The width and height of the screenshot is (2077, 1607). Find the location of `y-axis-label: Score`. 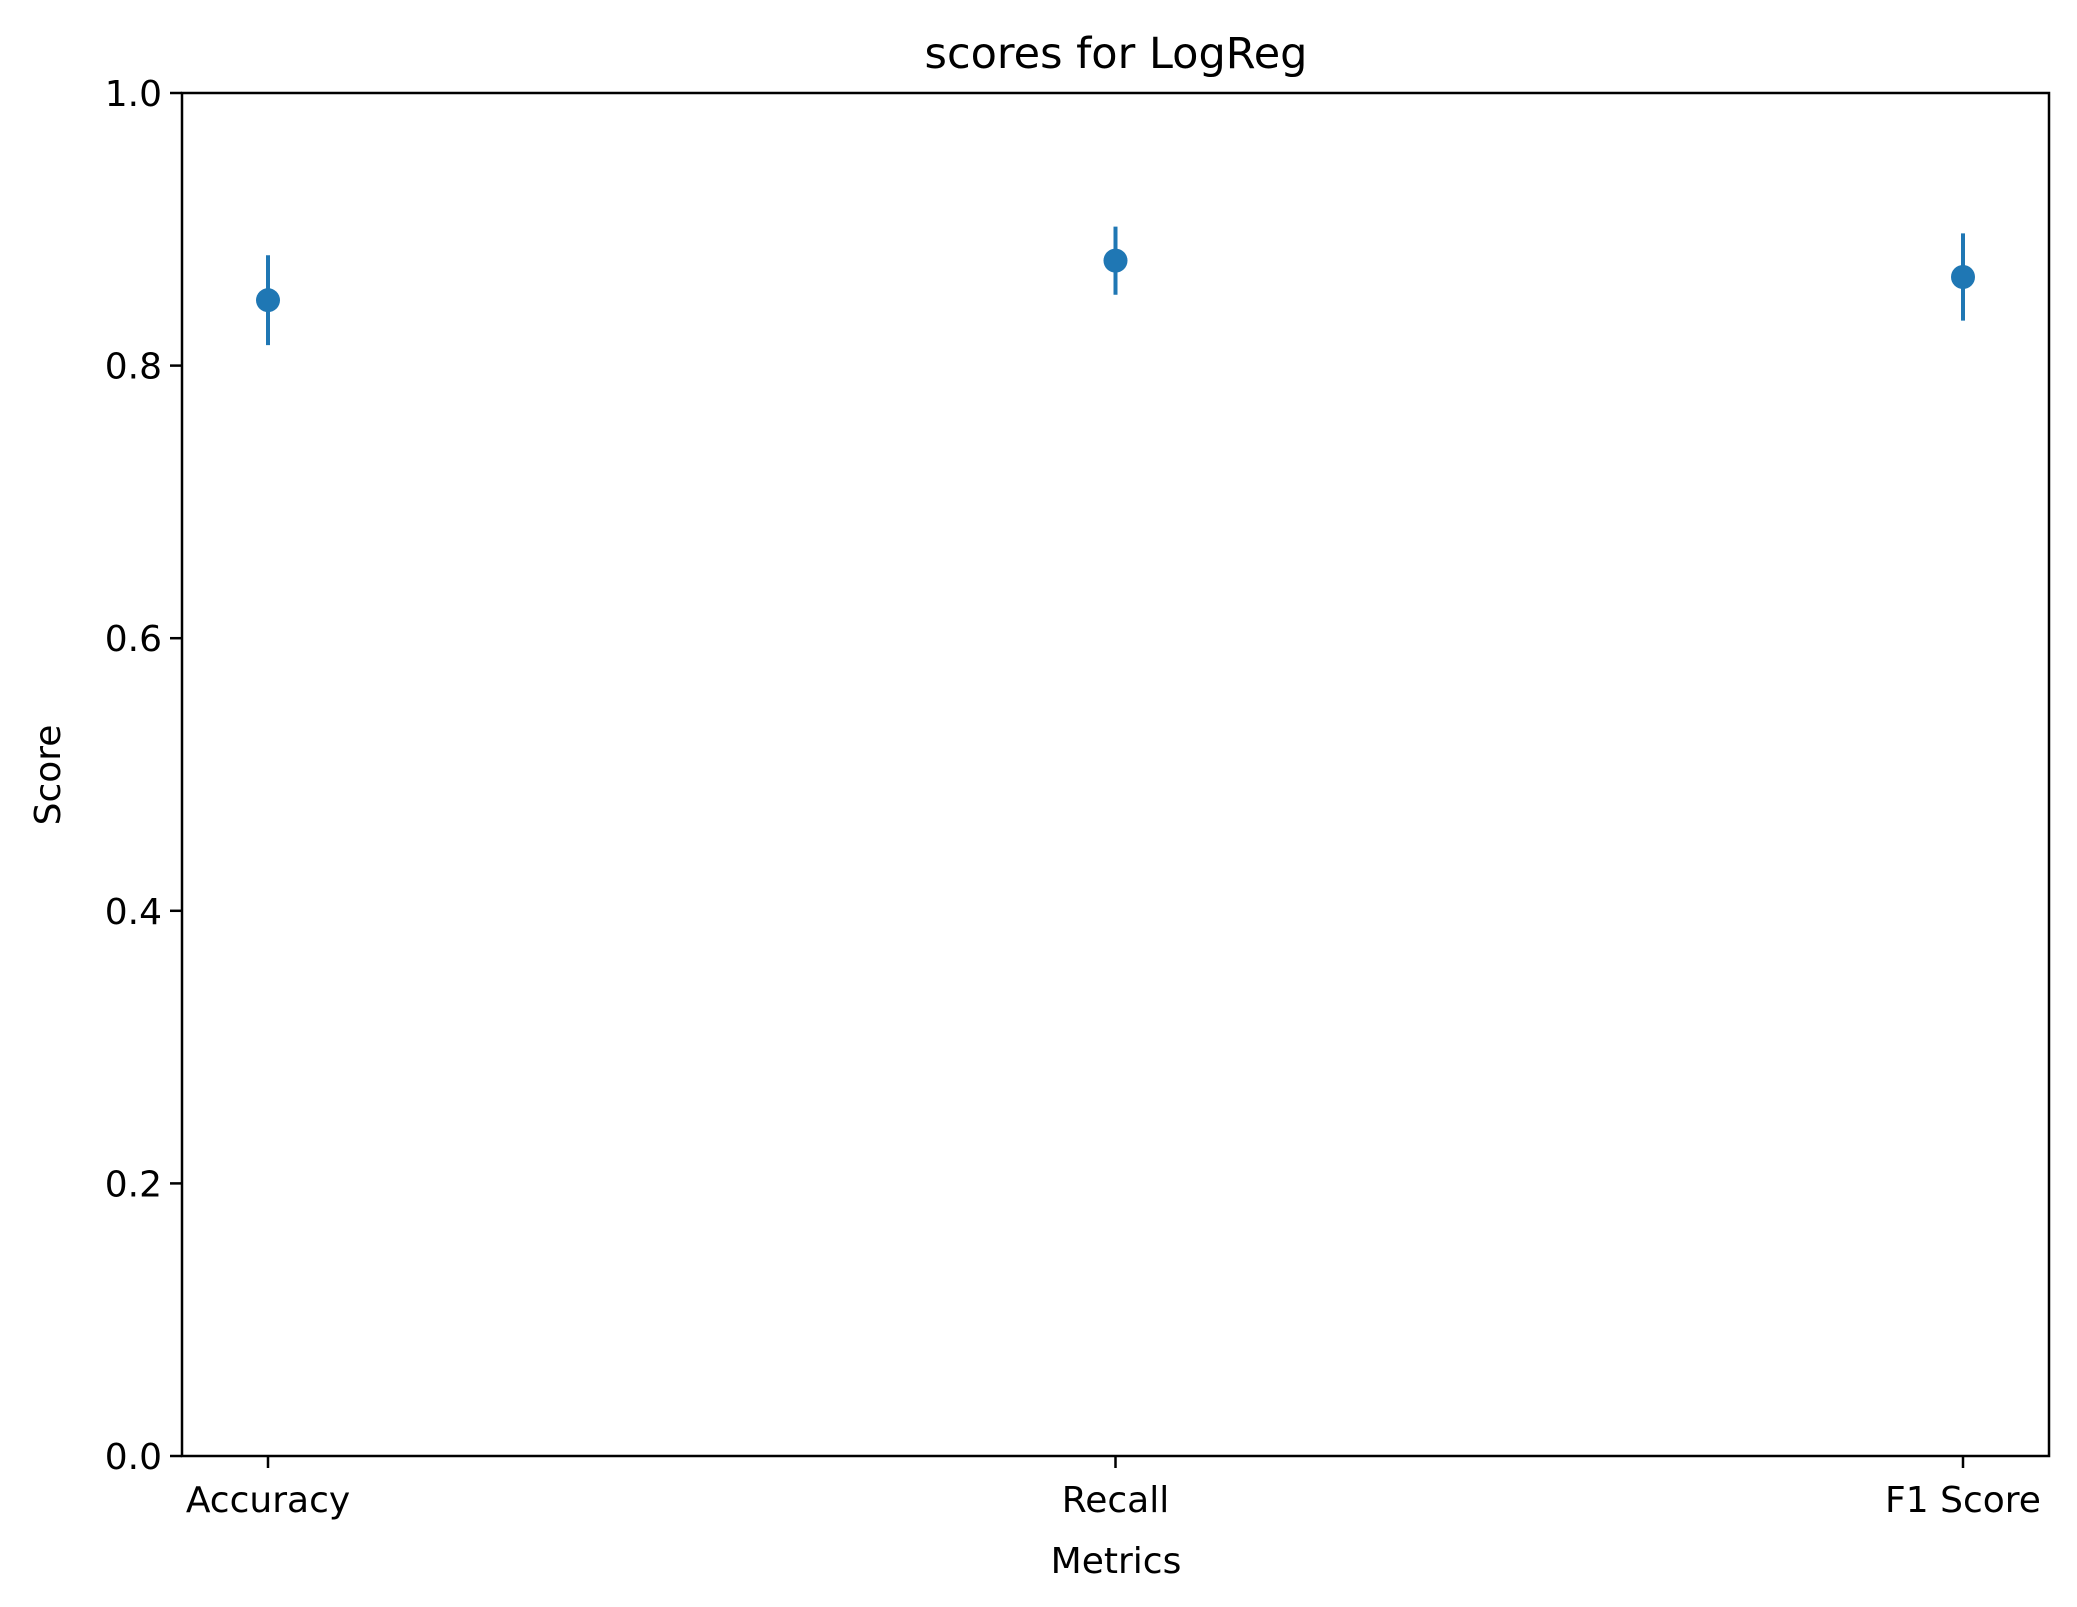

y-axis-label: Score is located at coordinates (48, 775).